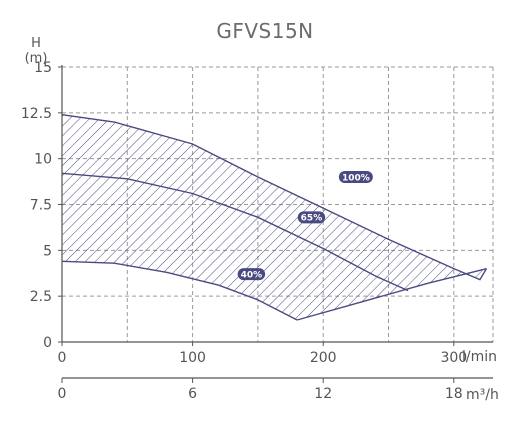  I want to click on y-tick-label-4: 10, so click(43, 160).